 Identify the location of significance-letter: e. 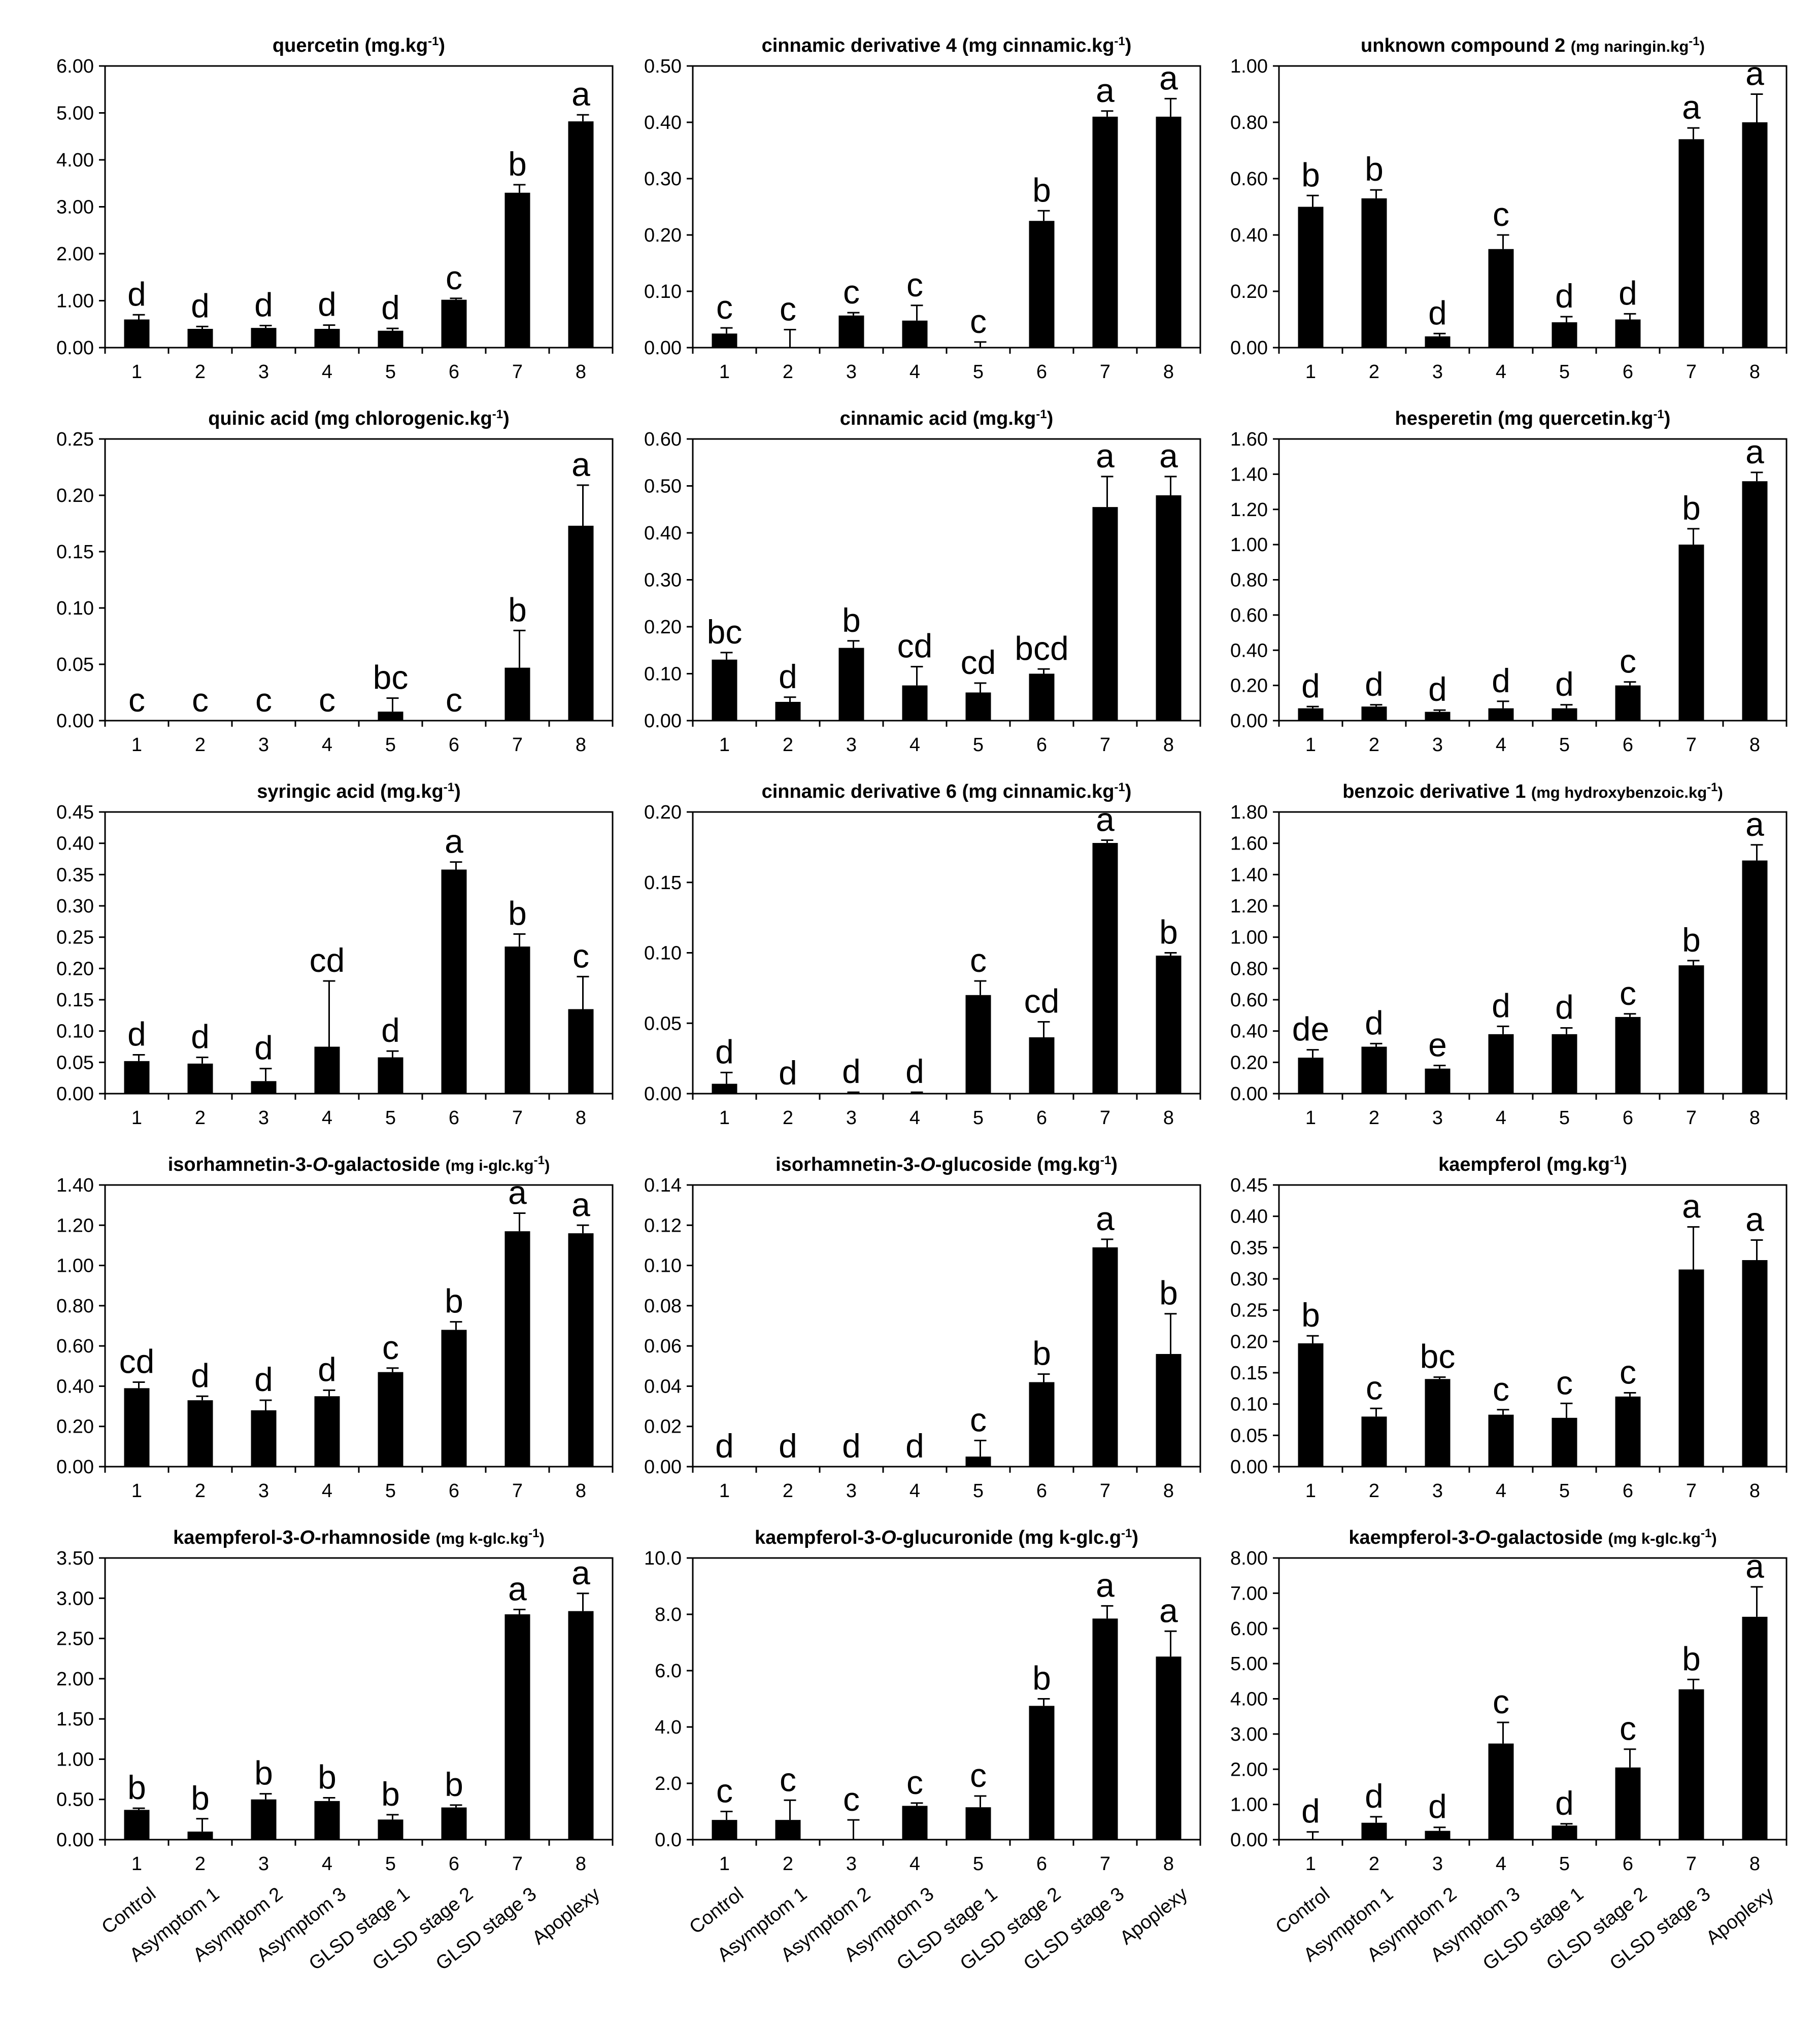
(1437, 1045).